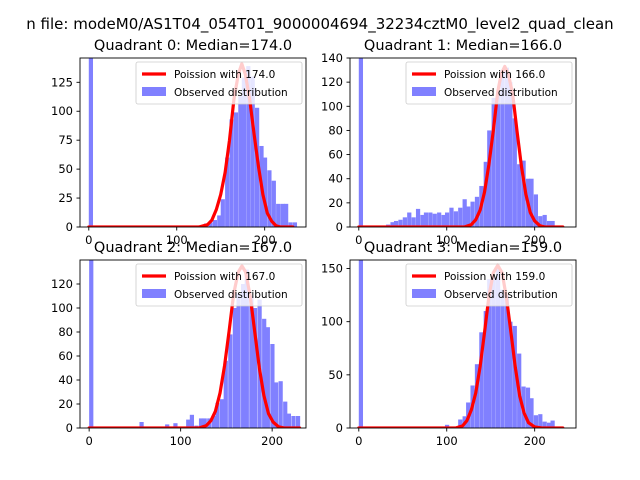 The image size is (640, 480). What do you see at coordinates (154, 91) in the screenshot?
I see `legend-patch-swatch` at bounding box center [154, 91].